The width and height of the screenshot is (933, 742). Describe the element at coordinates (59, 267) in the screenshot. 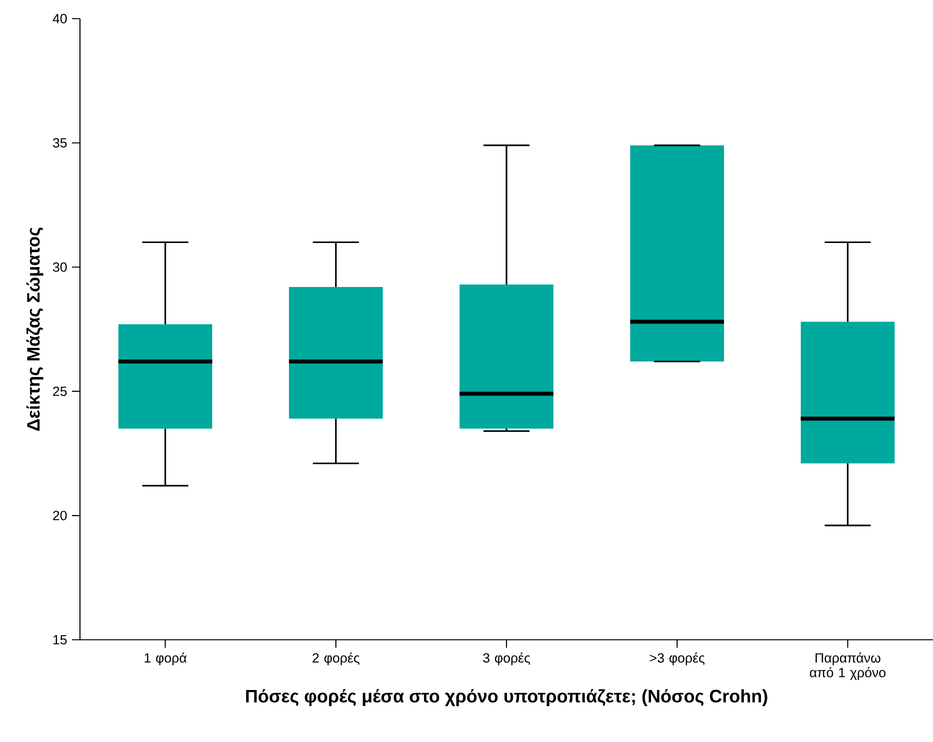

I see `y-tick-label: 30` at that location.